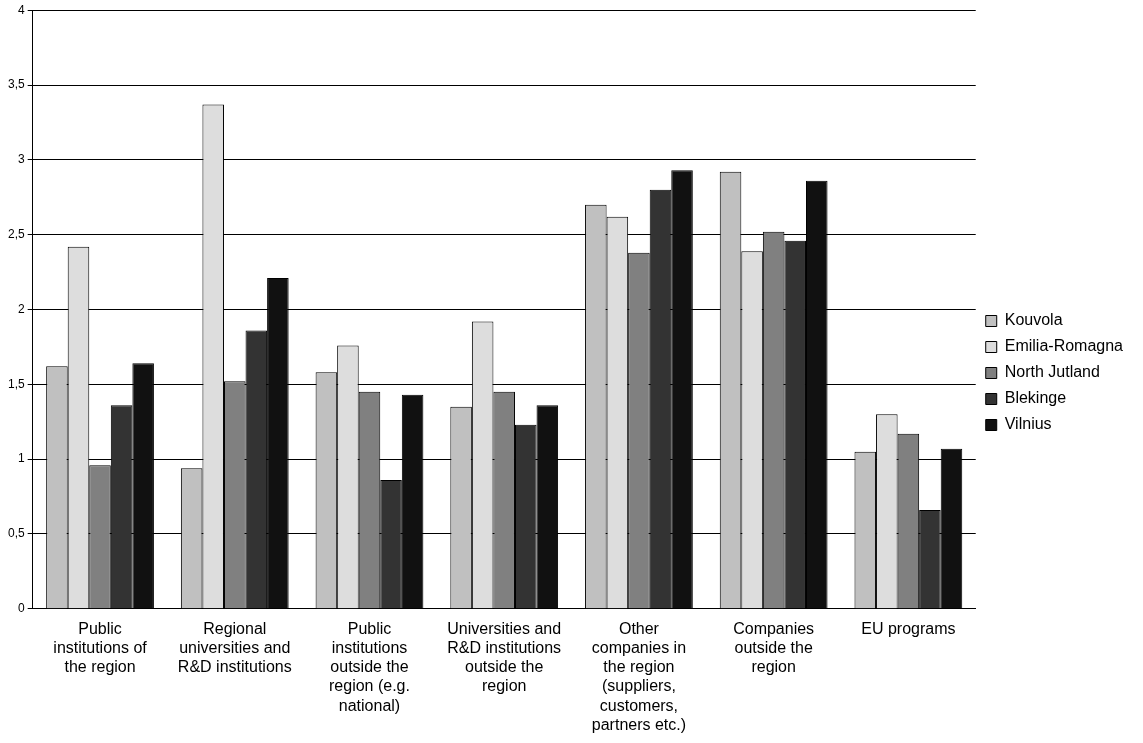  I want to click on y-tick-label: 0,5, so click(16, 533).